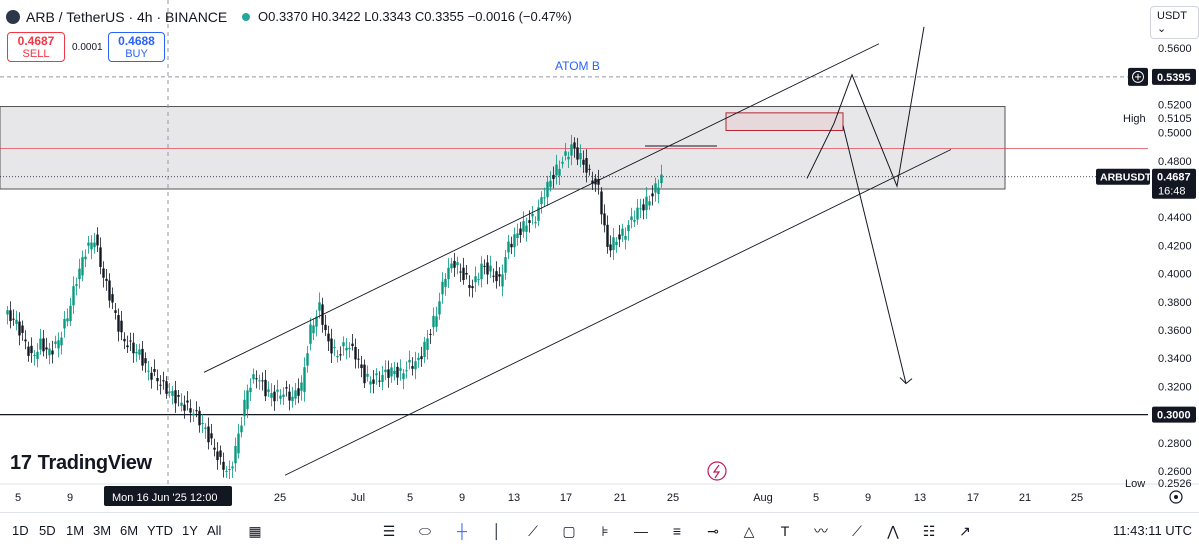  I want to click on tf-ytd: YTD, so click(160, 530).